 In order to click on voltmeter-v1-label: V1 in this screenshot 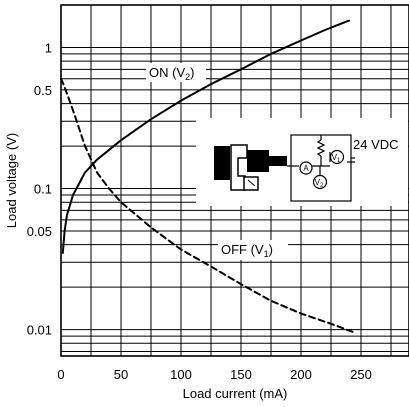, I will do `click(336, 158)`.